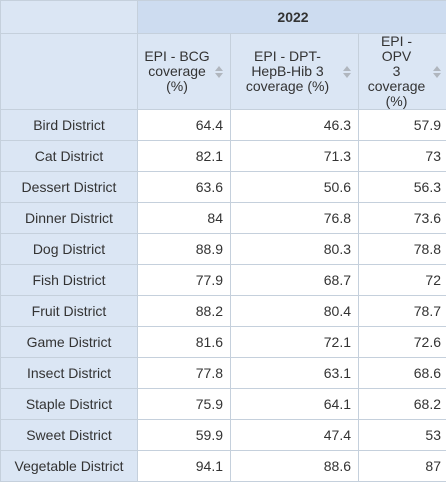  I want to click on table-cell: 64.1, so click(294, 404).